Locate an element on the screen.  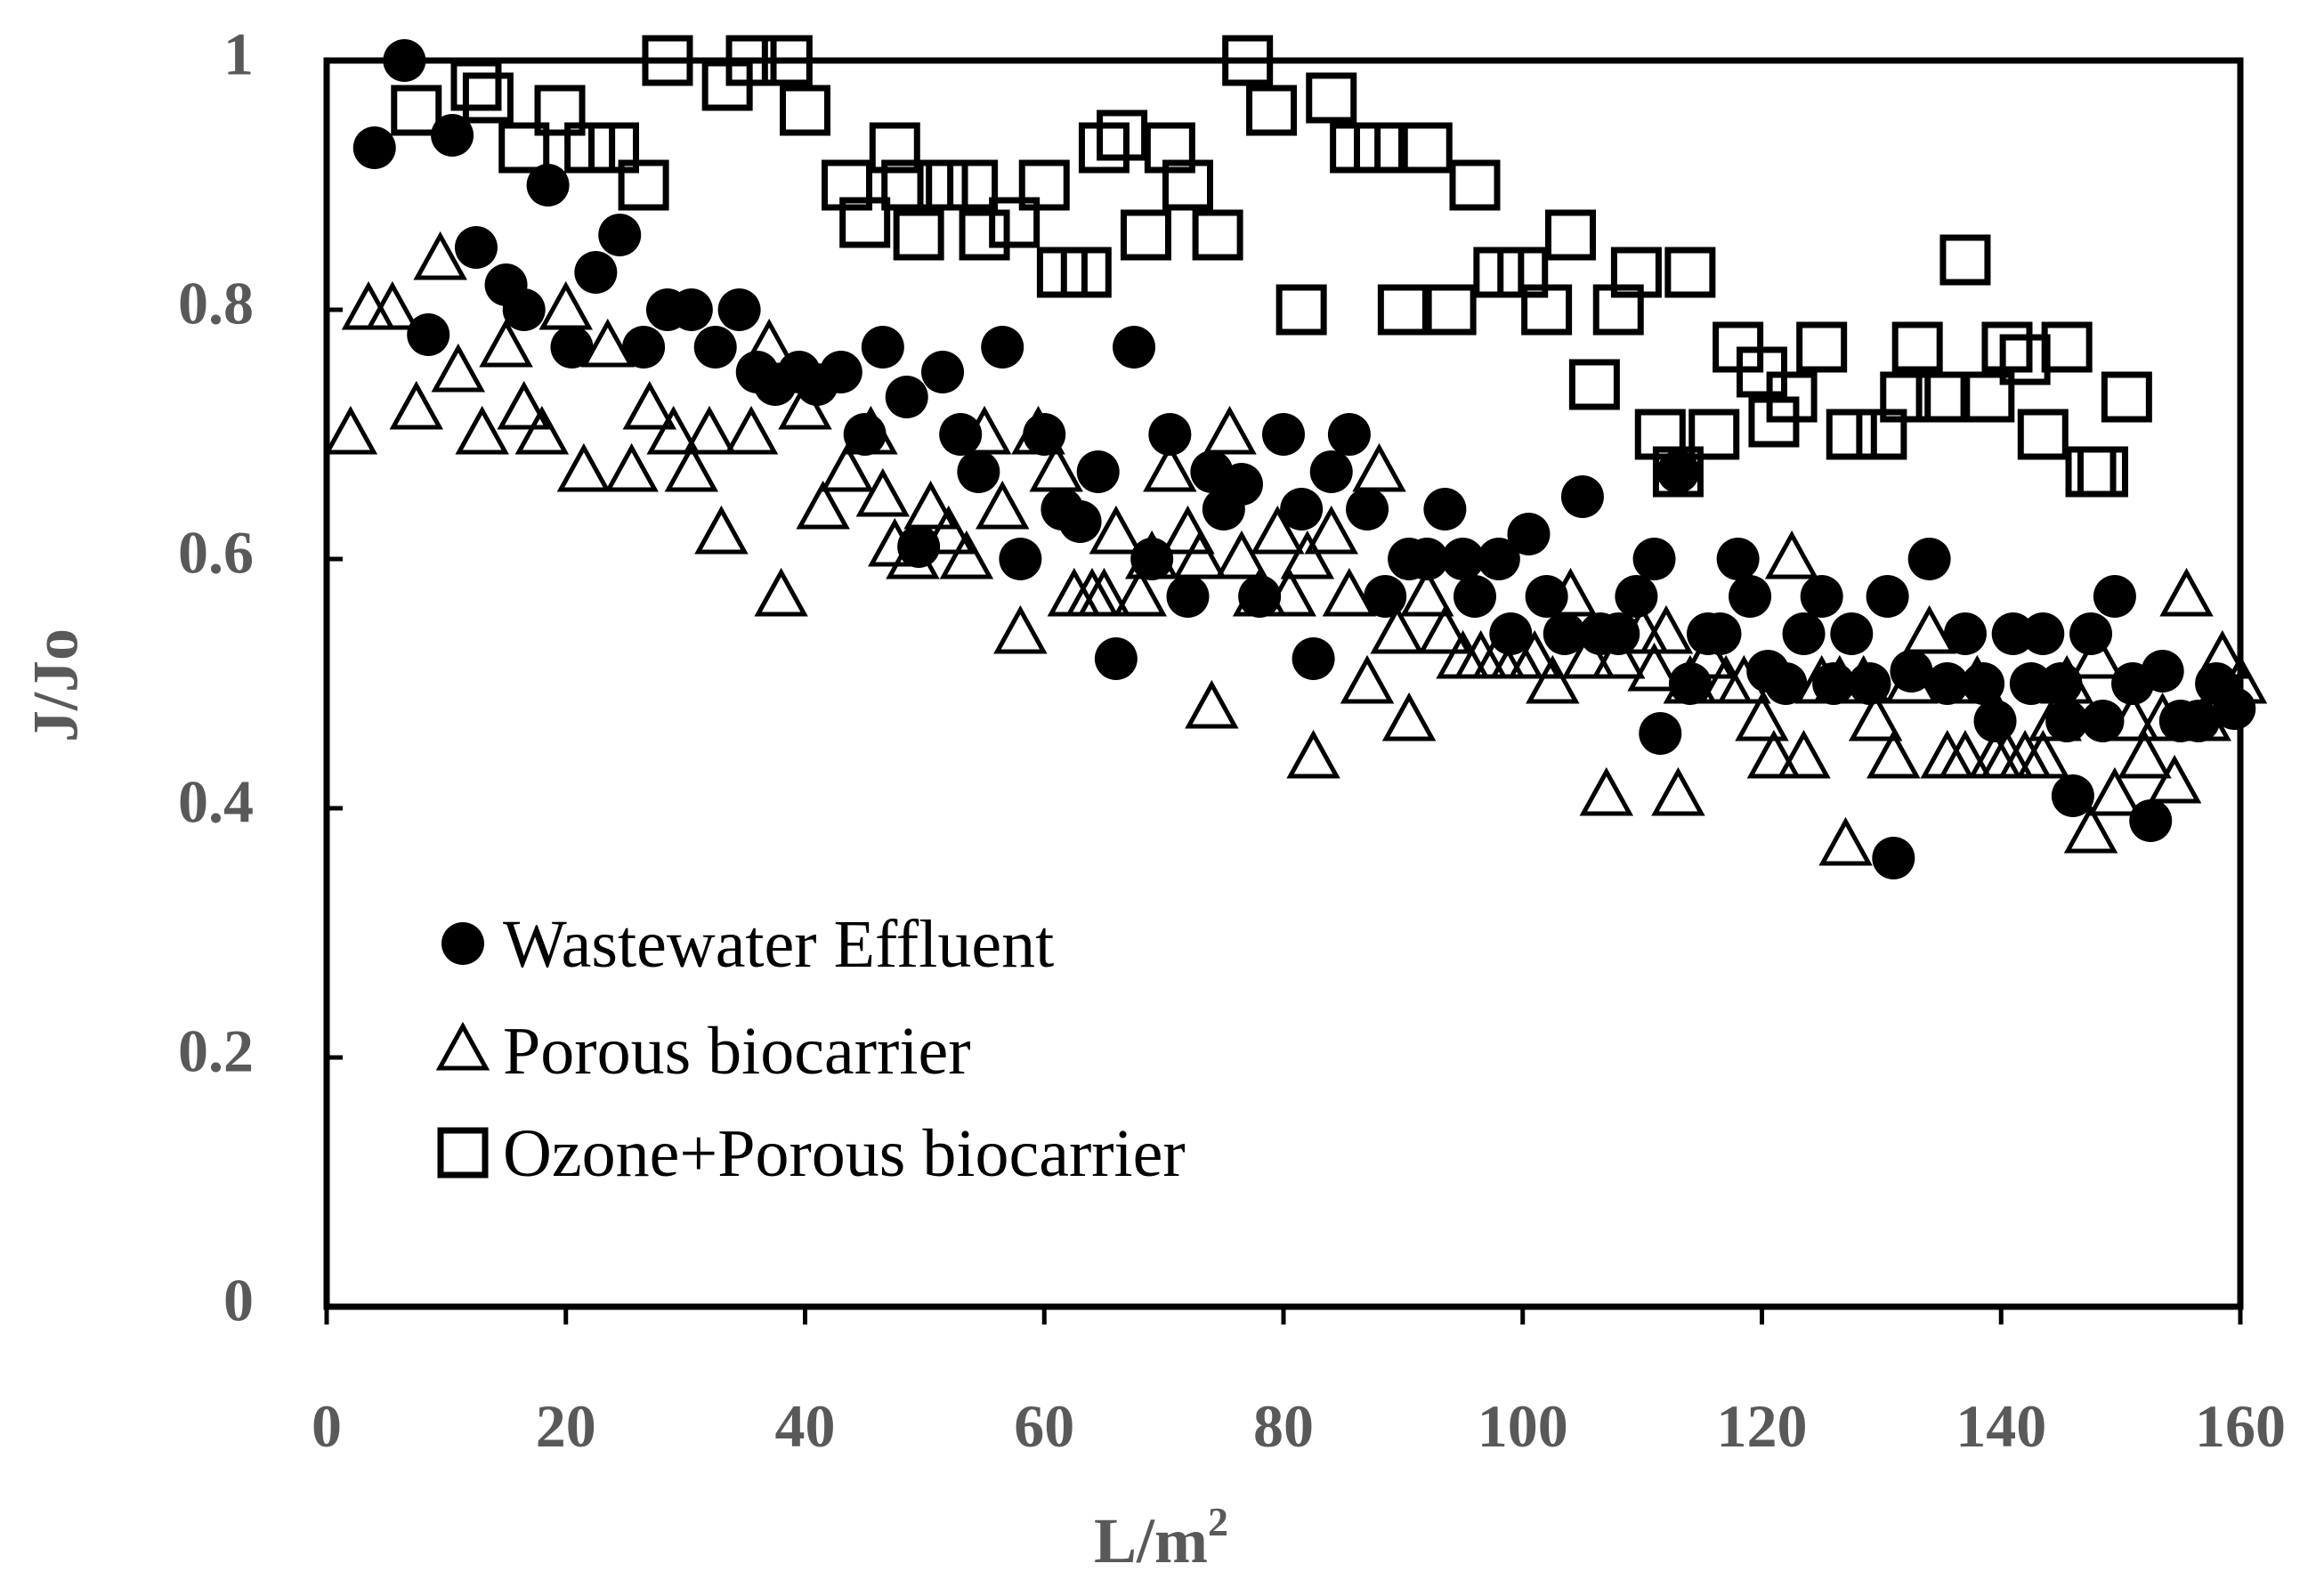
x-axis-title: L/m2 is located at coordinates (1161, 1537).